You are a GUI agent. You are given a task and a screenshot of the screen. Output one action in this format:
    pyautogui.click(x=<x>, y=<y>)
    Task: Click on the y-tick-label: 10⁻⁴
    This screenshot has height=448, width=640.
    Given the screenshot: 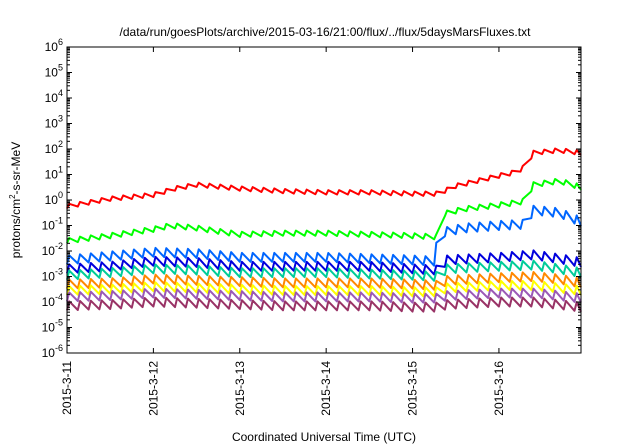 What is the action you would take?
    pyautogui.click(x=52, y=300)
    